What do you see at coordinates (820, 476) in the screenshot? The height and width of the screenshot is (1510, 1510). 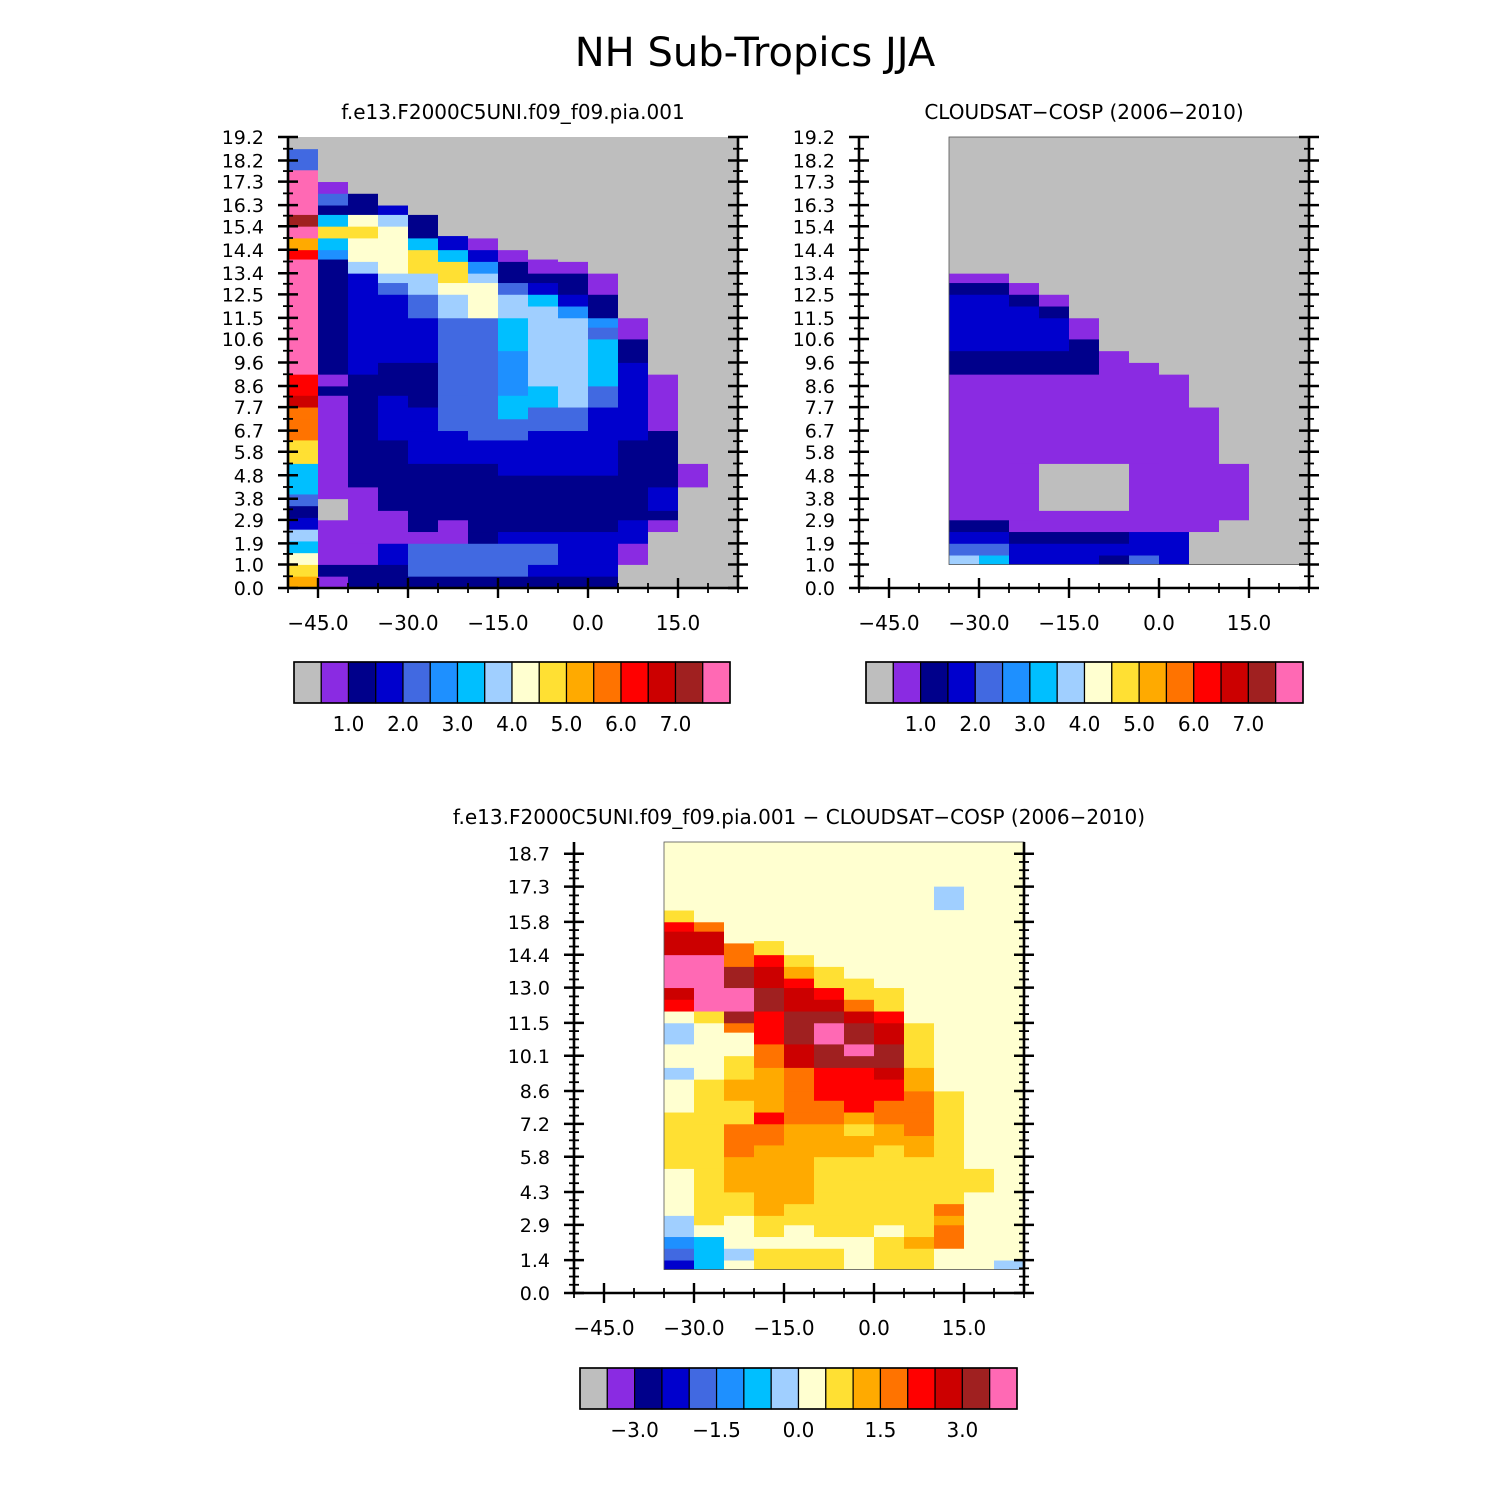 I see `y-tick-label: 4.8` at bounding box center [820, 476].